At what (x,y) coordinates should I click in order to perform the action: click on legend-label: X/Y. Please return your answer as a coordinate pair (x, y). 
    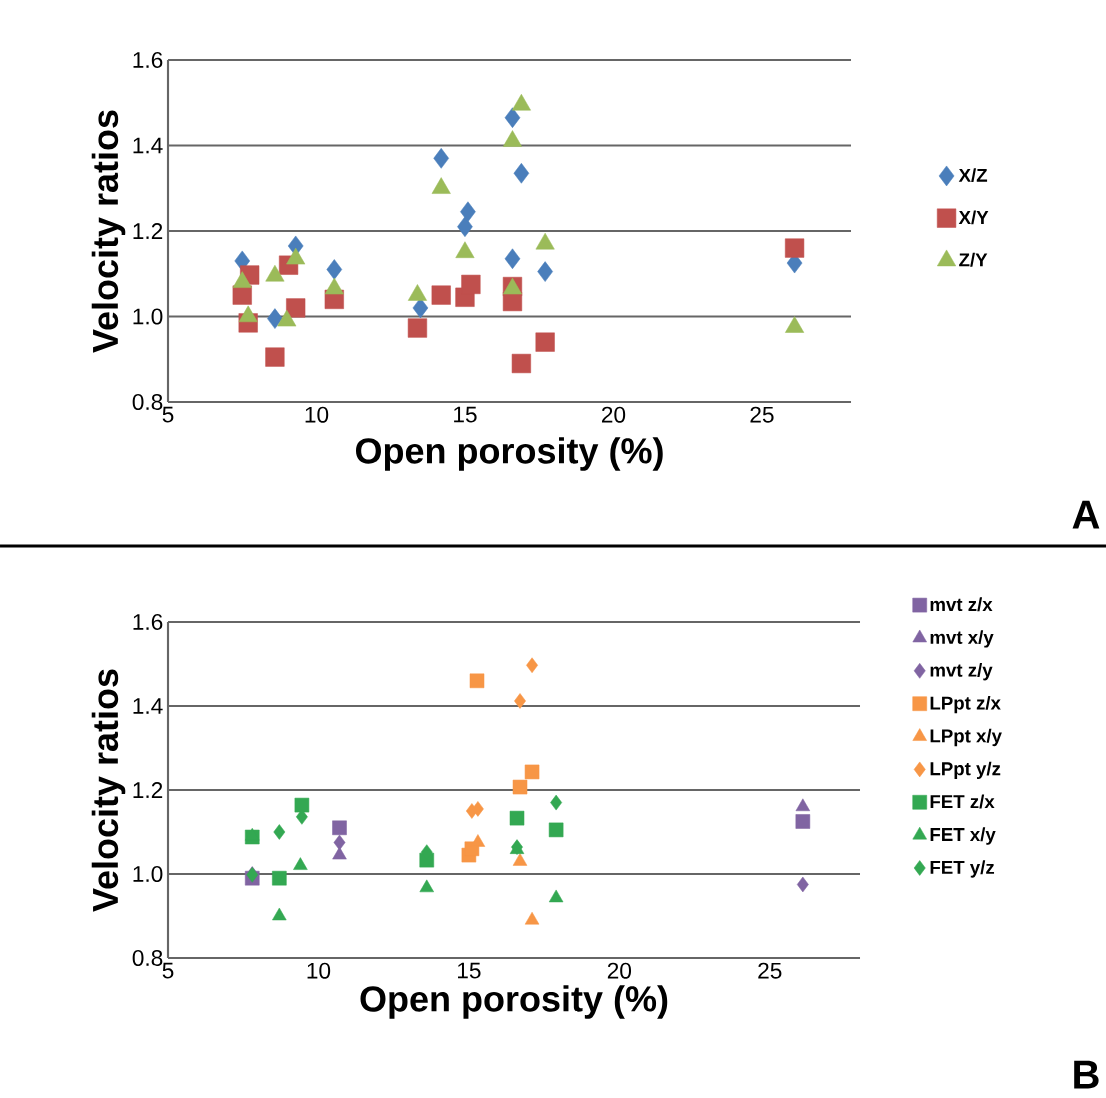
    Looking at the image, I should click on (973, 217).